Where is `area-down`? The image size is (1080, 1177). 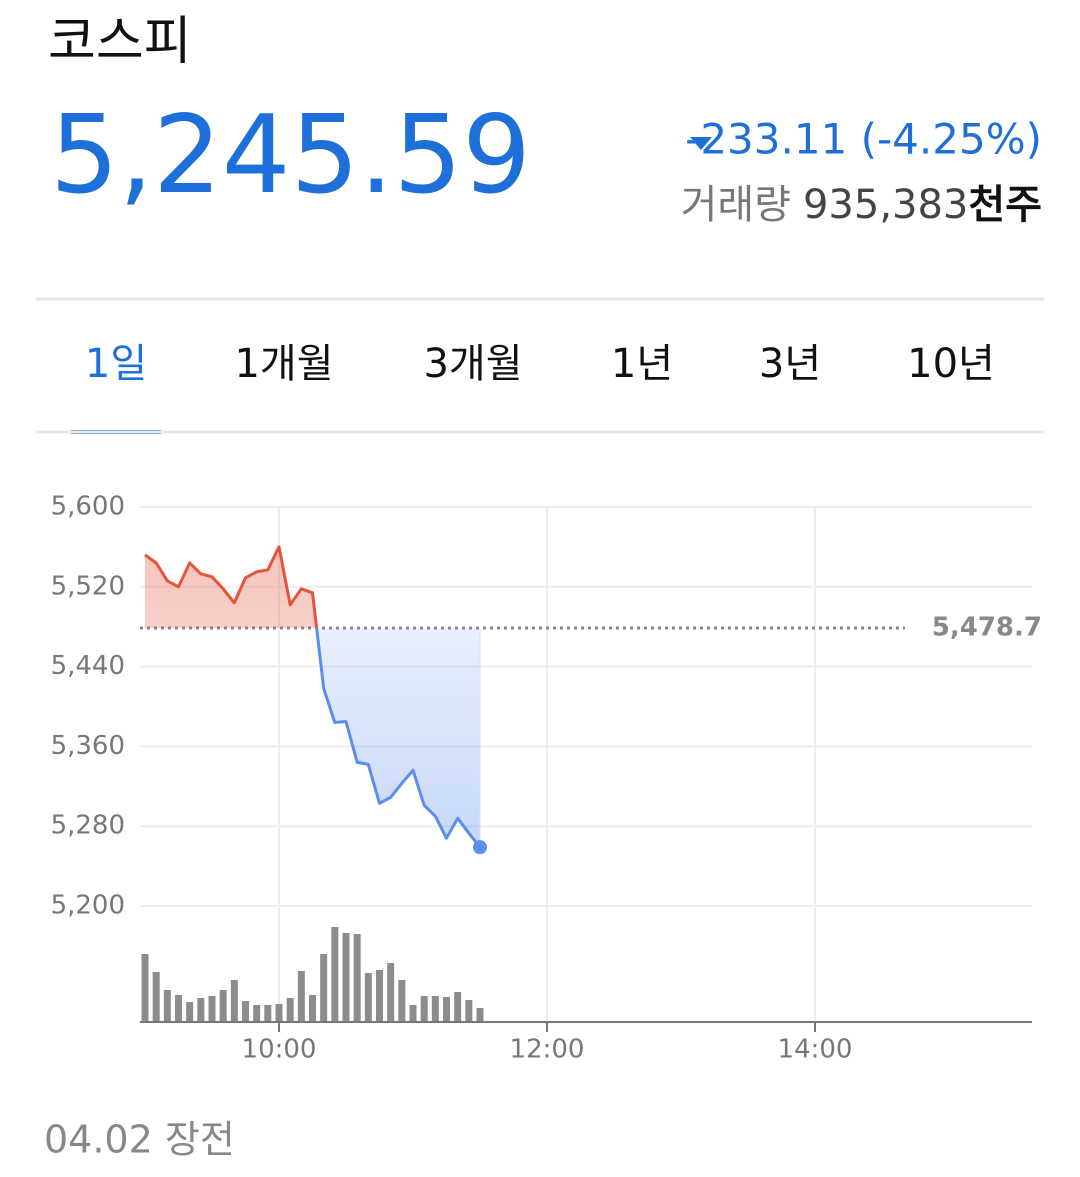 area-down is located at coordinates (312, 737).